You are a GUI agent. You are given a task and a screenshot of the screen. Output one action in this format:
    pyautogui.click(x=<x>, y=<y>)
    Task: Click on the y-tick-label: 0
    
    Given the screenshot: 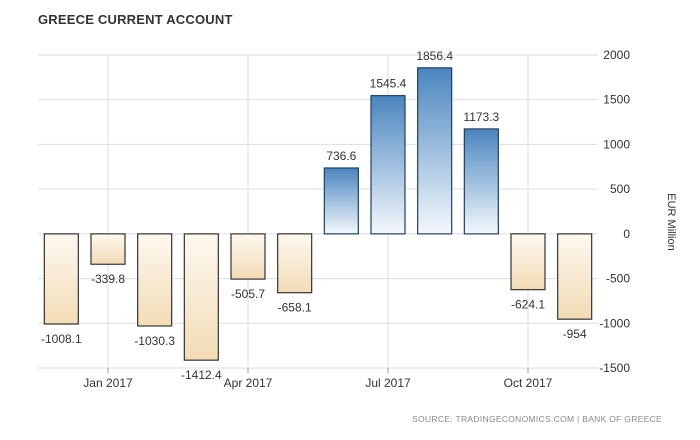 What is the action you would take?
    pyautogui.click(x=626, y=234)
    